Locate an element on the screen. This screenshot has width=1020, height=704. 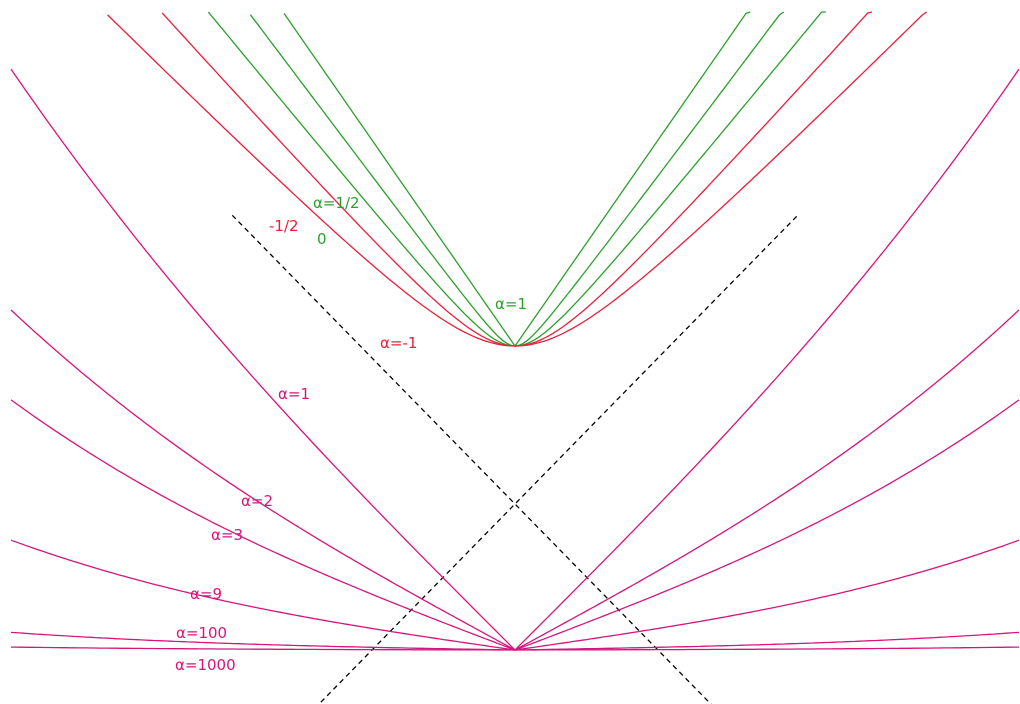
label-upper-alpha-neg-1: α=-1 is located at coordinates (398, 343).